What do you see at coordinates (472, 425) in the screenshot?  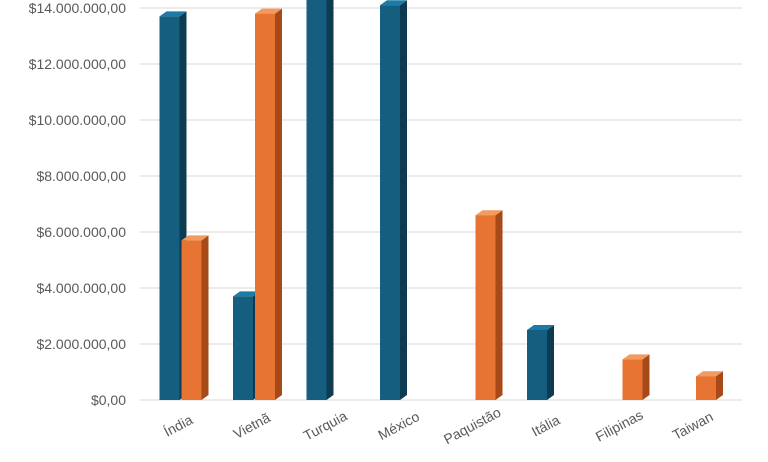 I see `x-tick-label: Paquistão` at bounding box center [472, 425].